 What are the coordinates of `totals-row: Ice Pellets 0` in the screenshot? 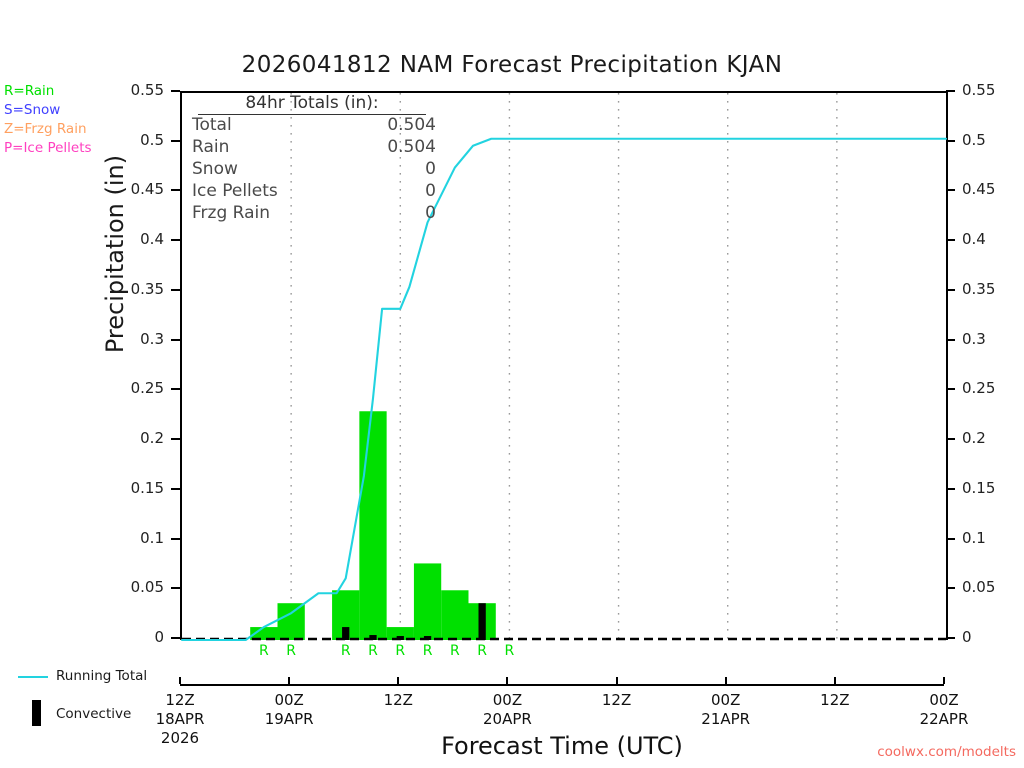 It's located at (314, 192).